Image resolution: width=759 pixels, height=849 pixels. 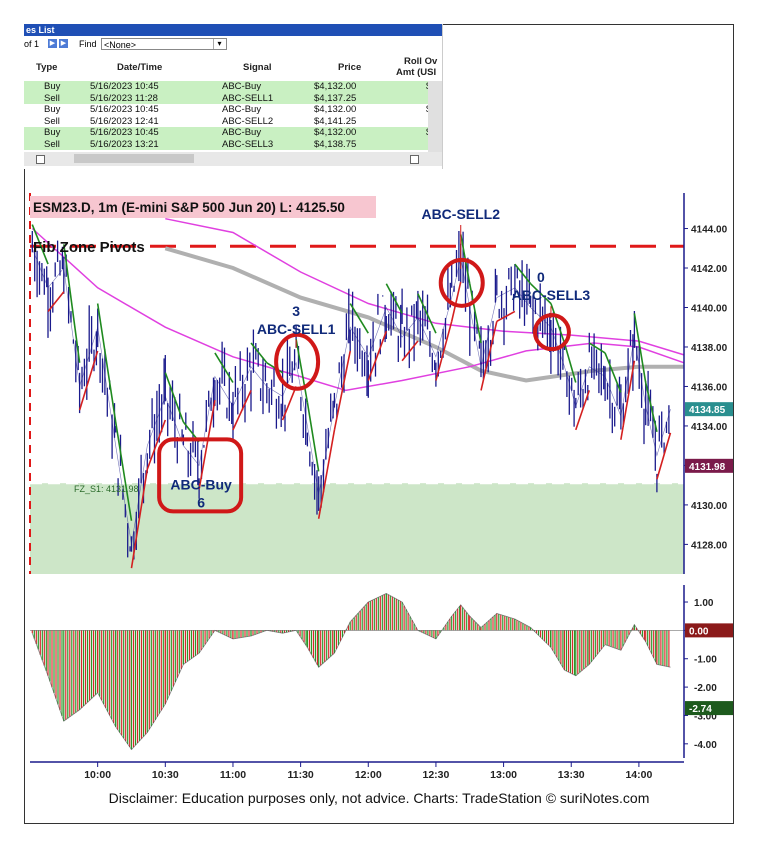 What do you see at coordinates (47, 67) in the screenshot?
I see `col-header-type: Type` at bounding box center [47, 67].